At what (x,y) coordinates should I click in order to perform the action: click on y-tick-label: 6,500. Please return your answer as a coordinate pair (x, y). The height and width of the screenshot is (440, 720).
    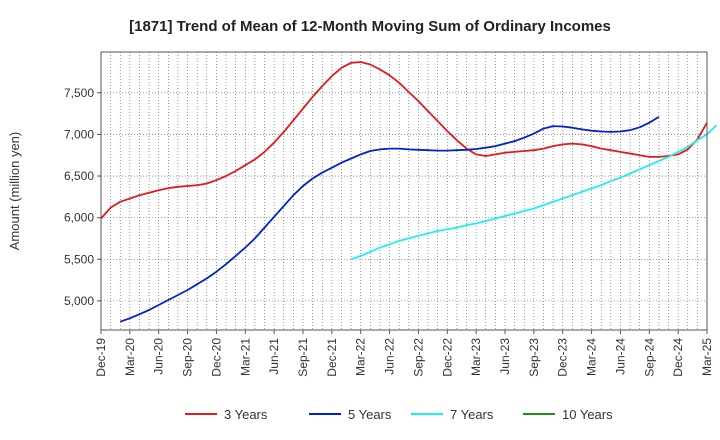
    Looking at the image, I should click on (79, 176).